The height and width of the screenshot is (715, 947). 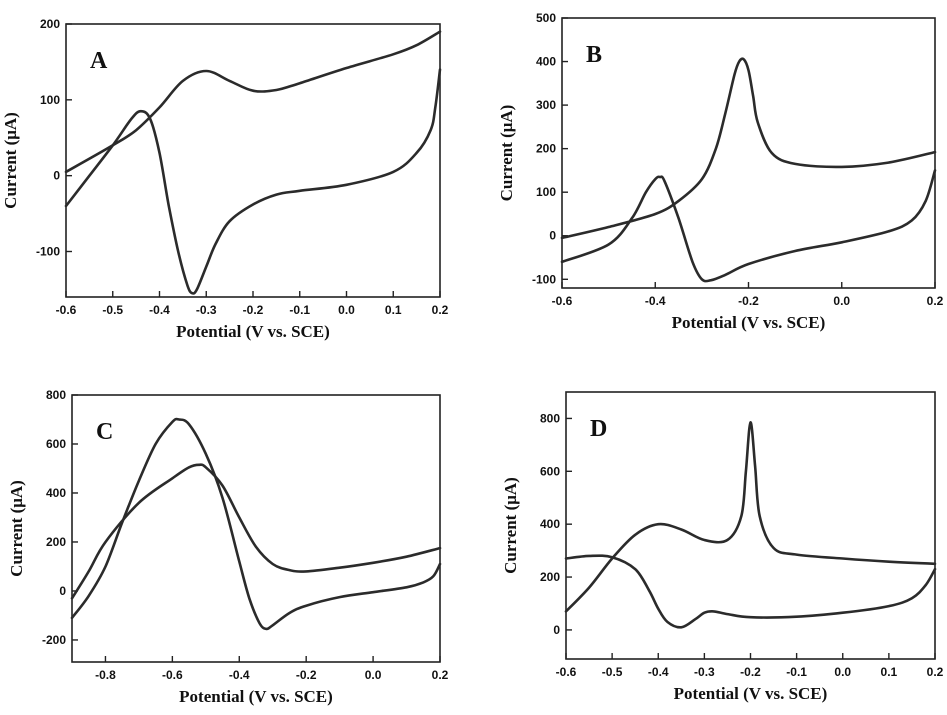 I want to click on panel-label: C, so click(x=104, y=432).